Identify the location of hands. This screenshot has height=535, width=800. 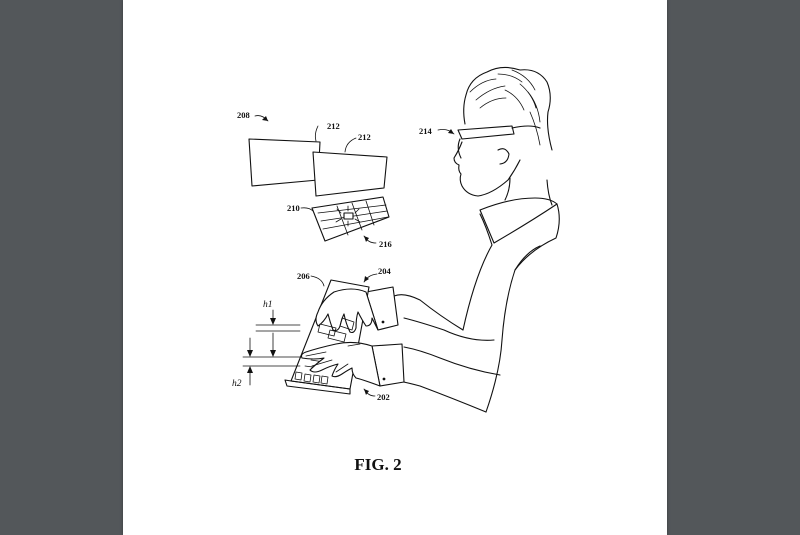
(340, 337).